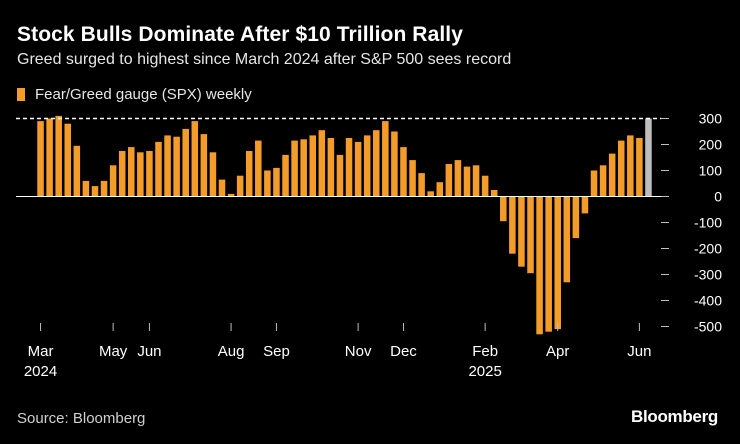  I want to click on x-tick-label: Feb, so click(485, 351).